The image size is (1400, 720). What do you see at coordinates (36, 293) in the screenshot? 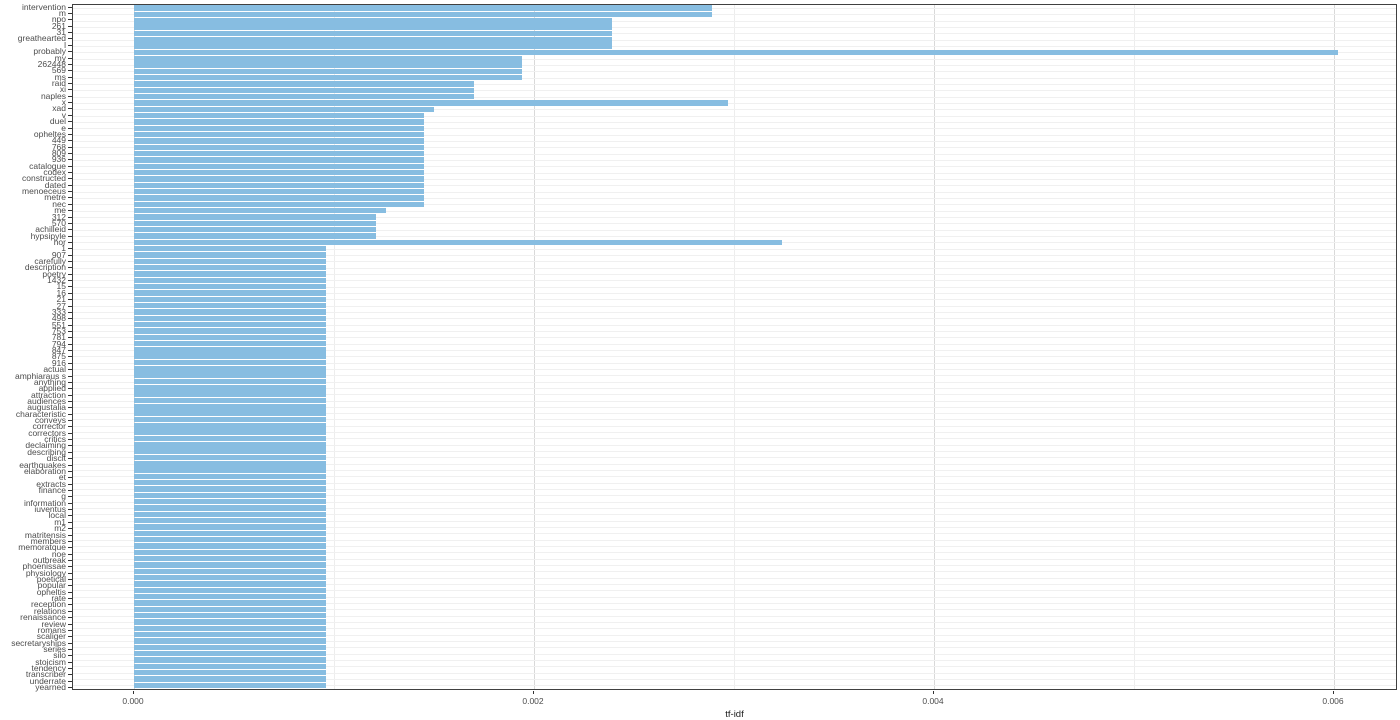
I see `y-axis-row: 16` at bounding box center [36, 293].